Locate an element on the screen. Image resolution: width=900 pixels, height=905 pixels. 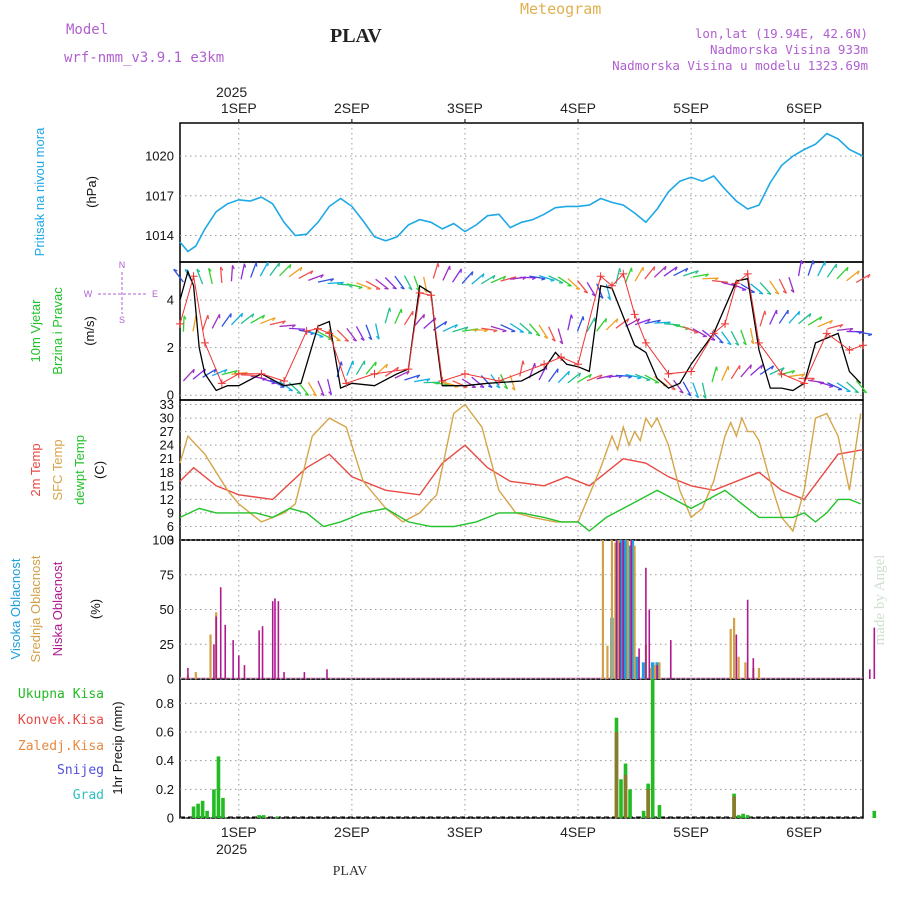
precip-tick: 0 is located at coordinates (170, 818).